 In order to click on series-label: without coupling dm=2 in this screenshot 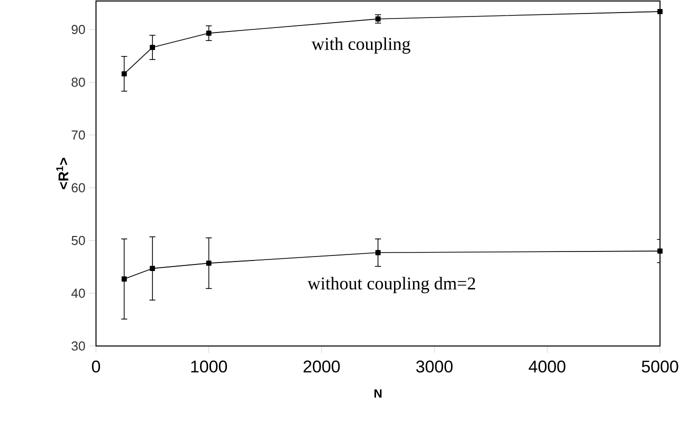, I will do `click(392, 285)`.